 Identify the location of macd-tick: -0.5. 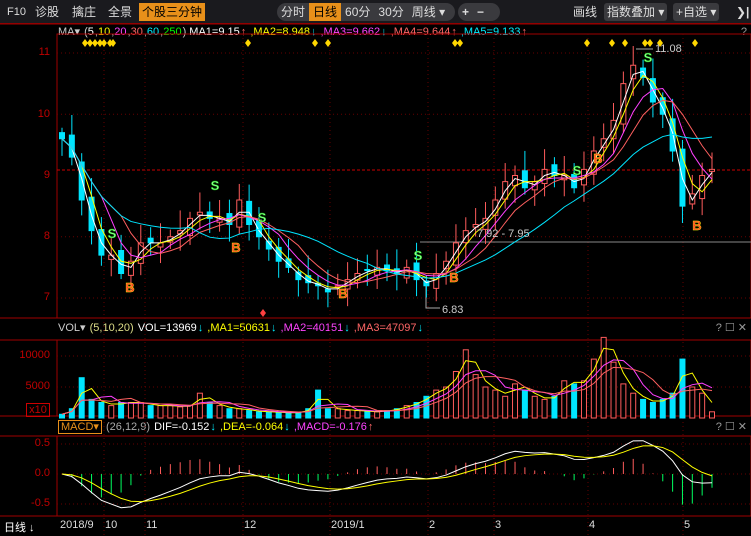
(40, 503).